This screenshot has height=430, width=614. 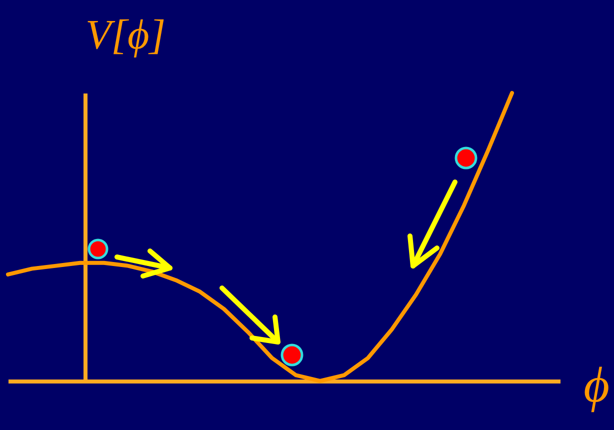 I want to click on x-axis-title: ϕ, so click(x=597, y=384).